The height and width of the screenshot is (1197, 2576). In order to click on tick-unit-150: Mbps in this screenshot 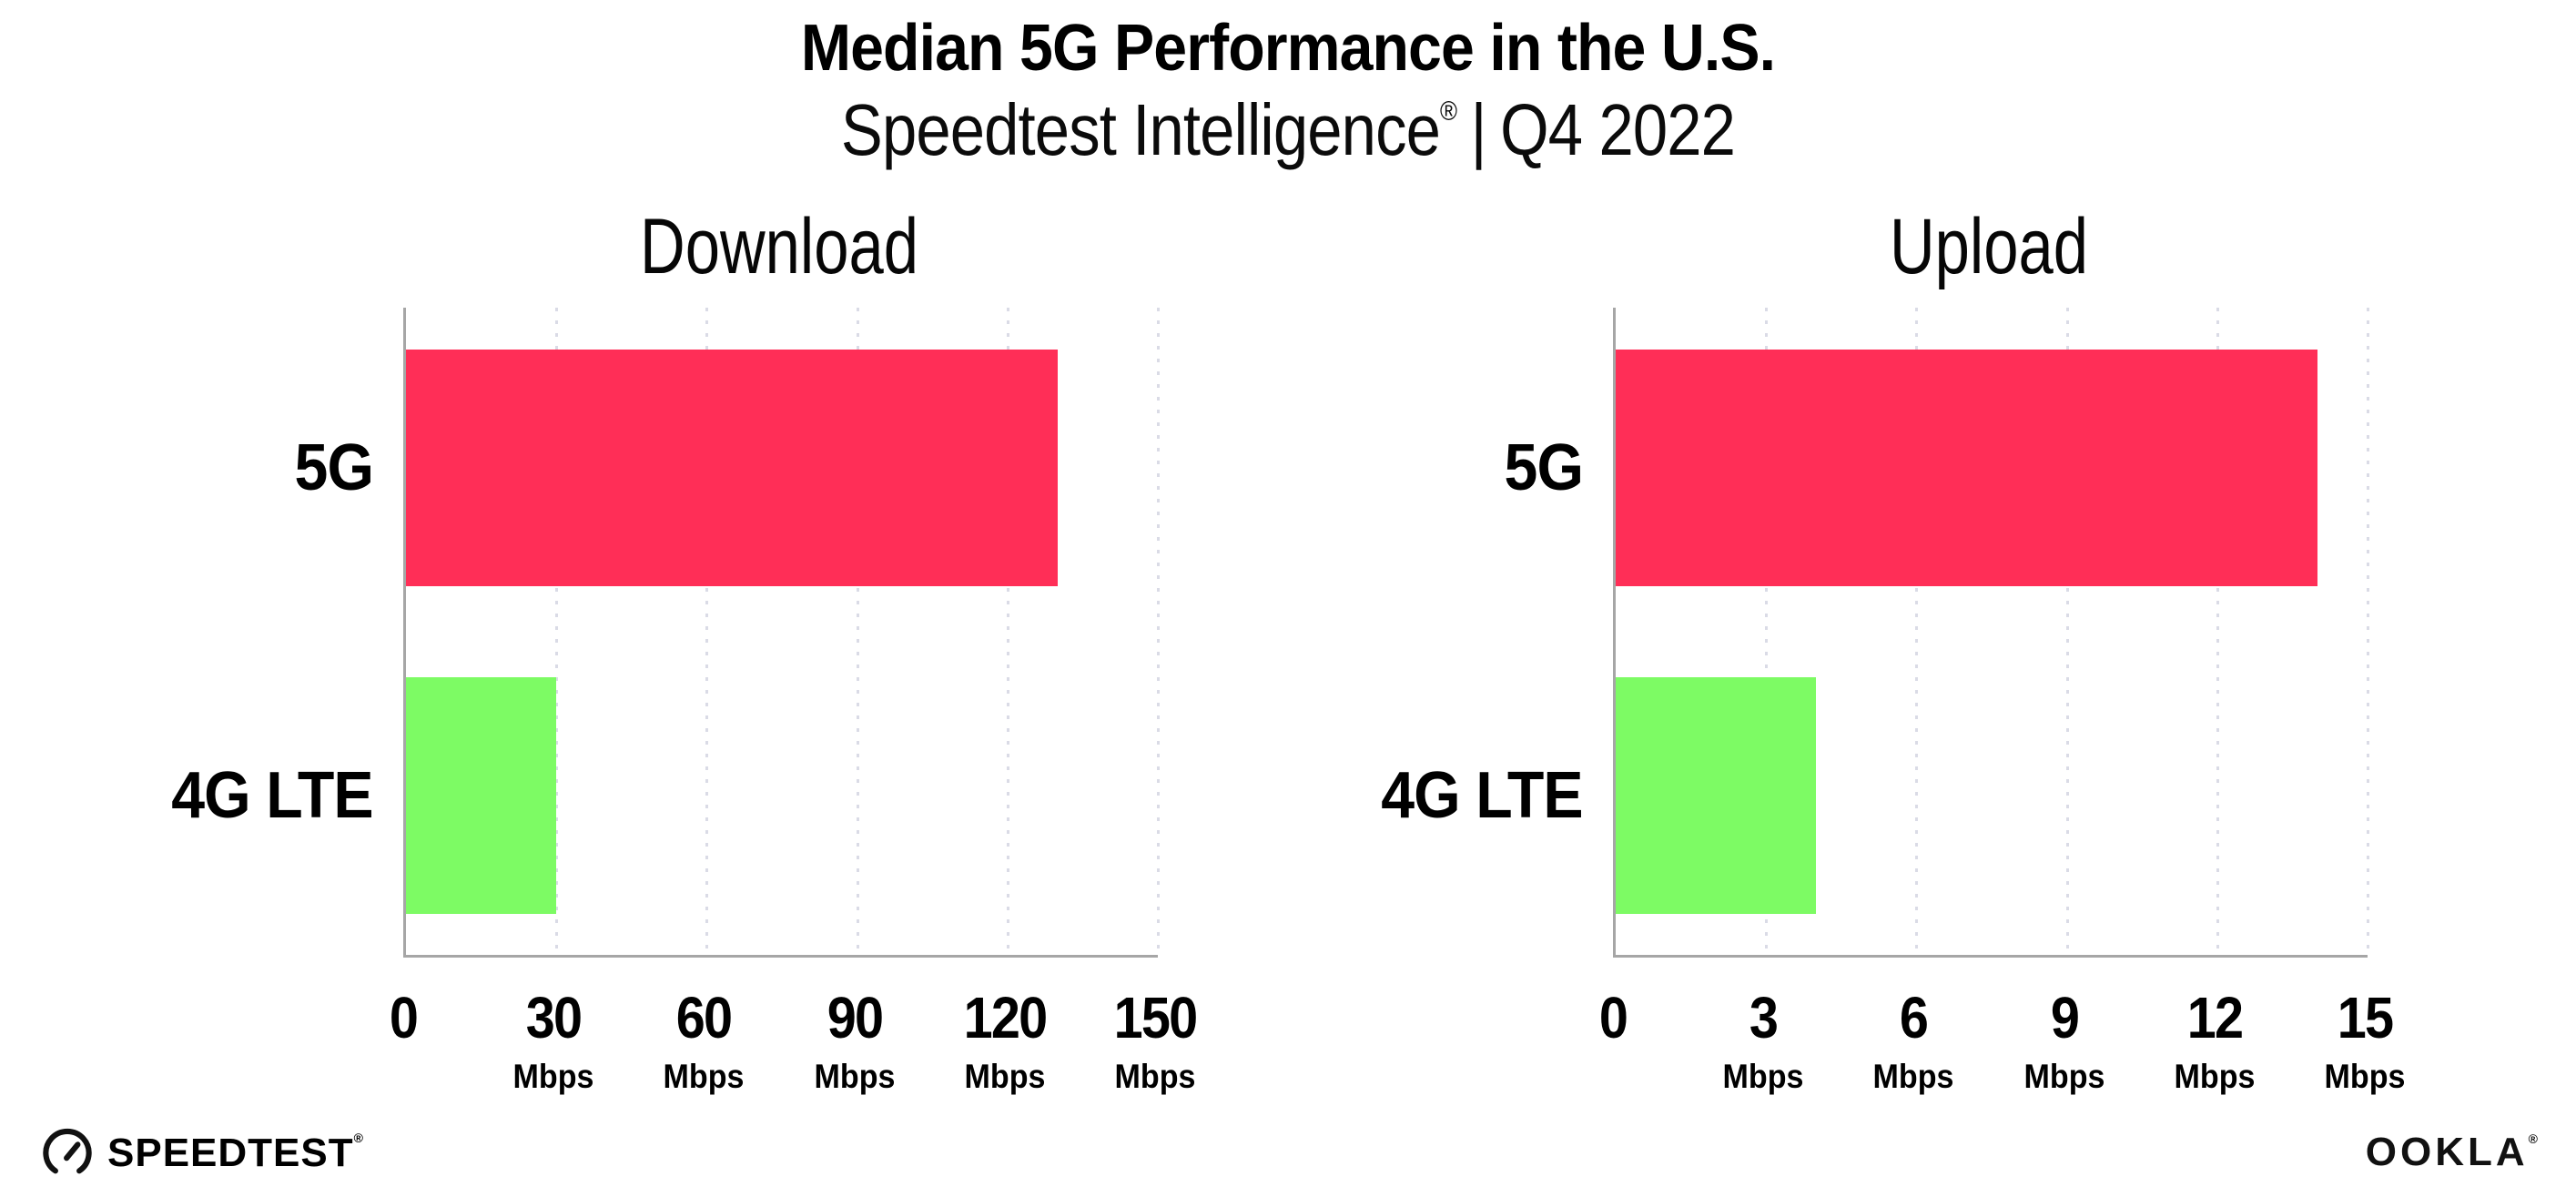, I will do `click(1155, 1076)`.